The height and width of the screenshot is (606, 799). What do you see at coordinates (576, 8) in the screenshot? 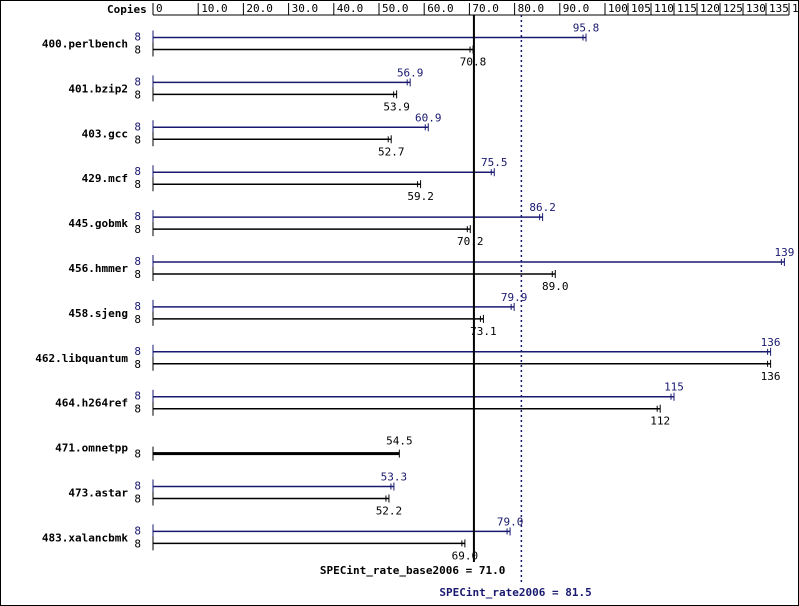
I see `x-tick-label: 90.0` at bounding box center [576, 8].